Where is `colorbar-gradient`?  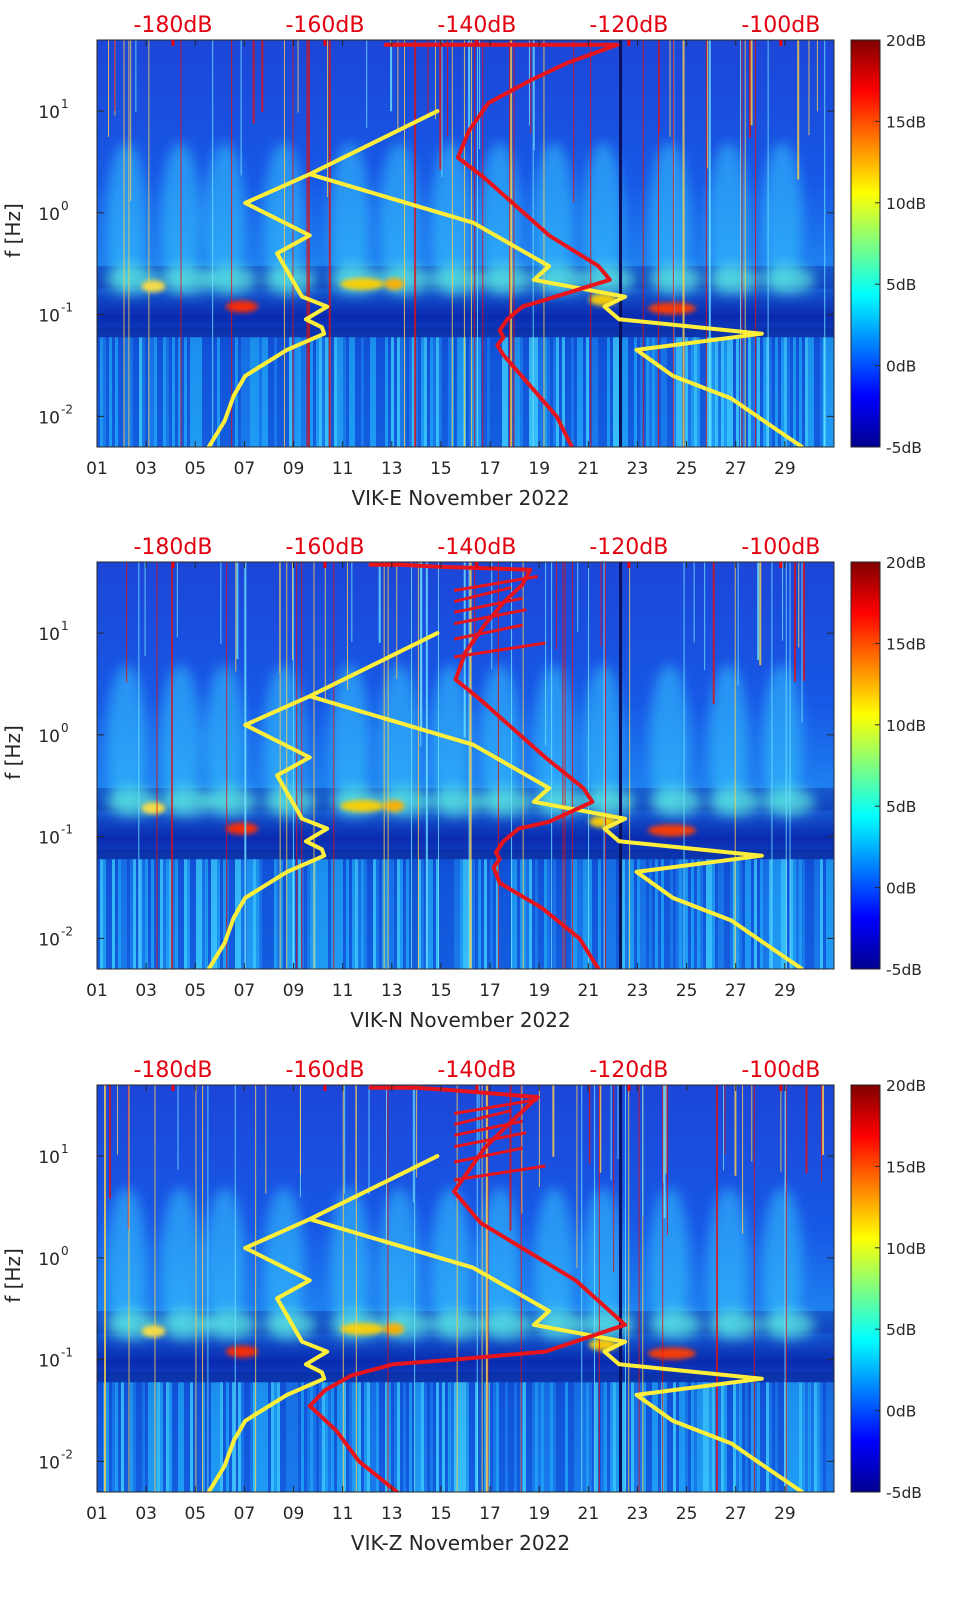 colorbar-gradient is located at coordinates (865, 765).